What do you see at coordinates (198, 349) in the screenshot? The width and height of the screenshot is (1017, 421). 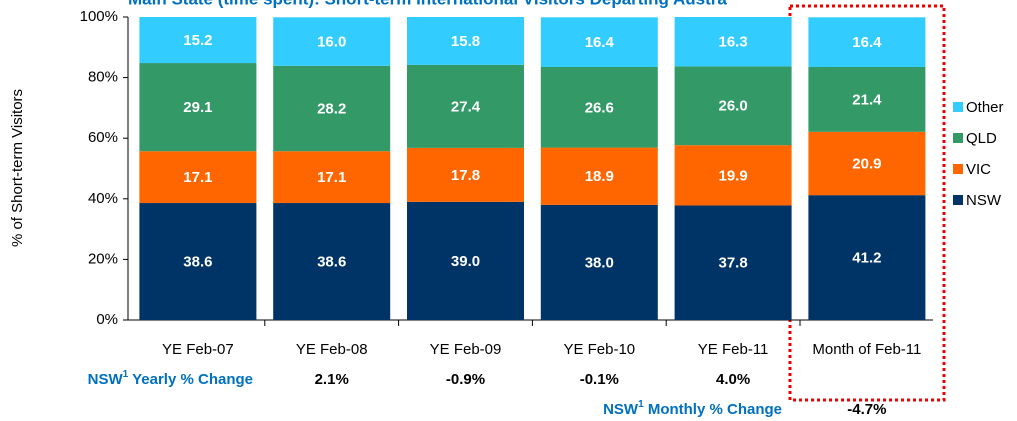 I see `x-tick-label: YE Feb-07` at bounding box center [198, 349].